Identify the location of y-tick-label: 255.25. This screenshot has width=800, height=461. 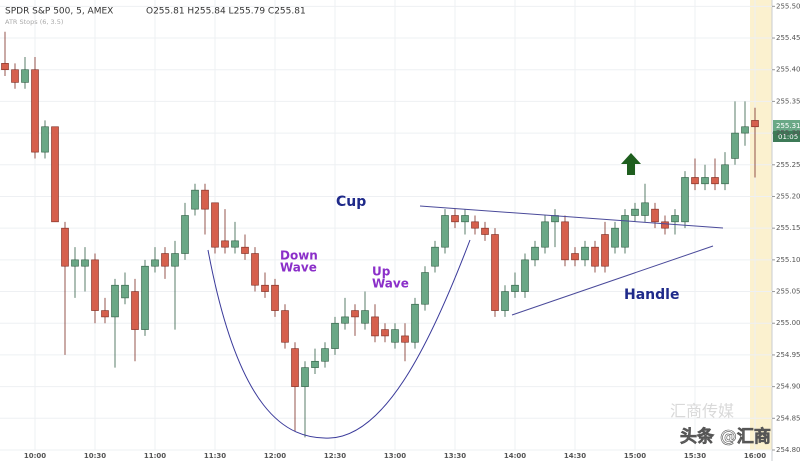
(788, 165).